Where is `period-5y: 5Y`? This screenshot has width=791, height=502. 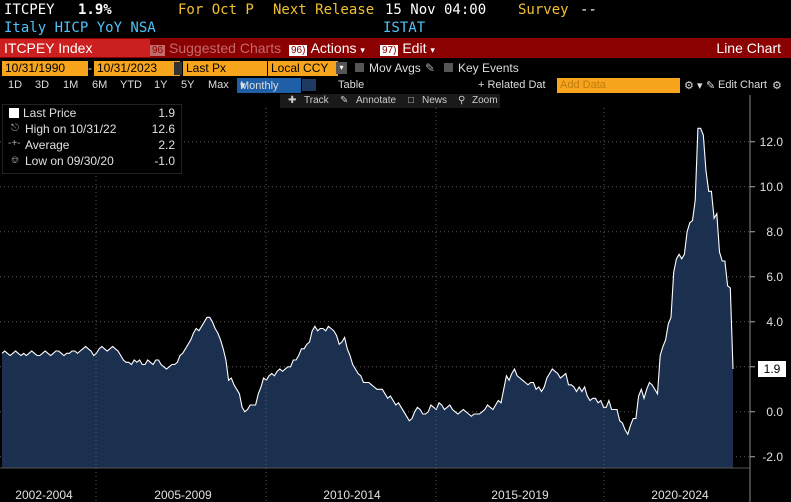
period-5y: 5Y is located at coordinates (188, 85).